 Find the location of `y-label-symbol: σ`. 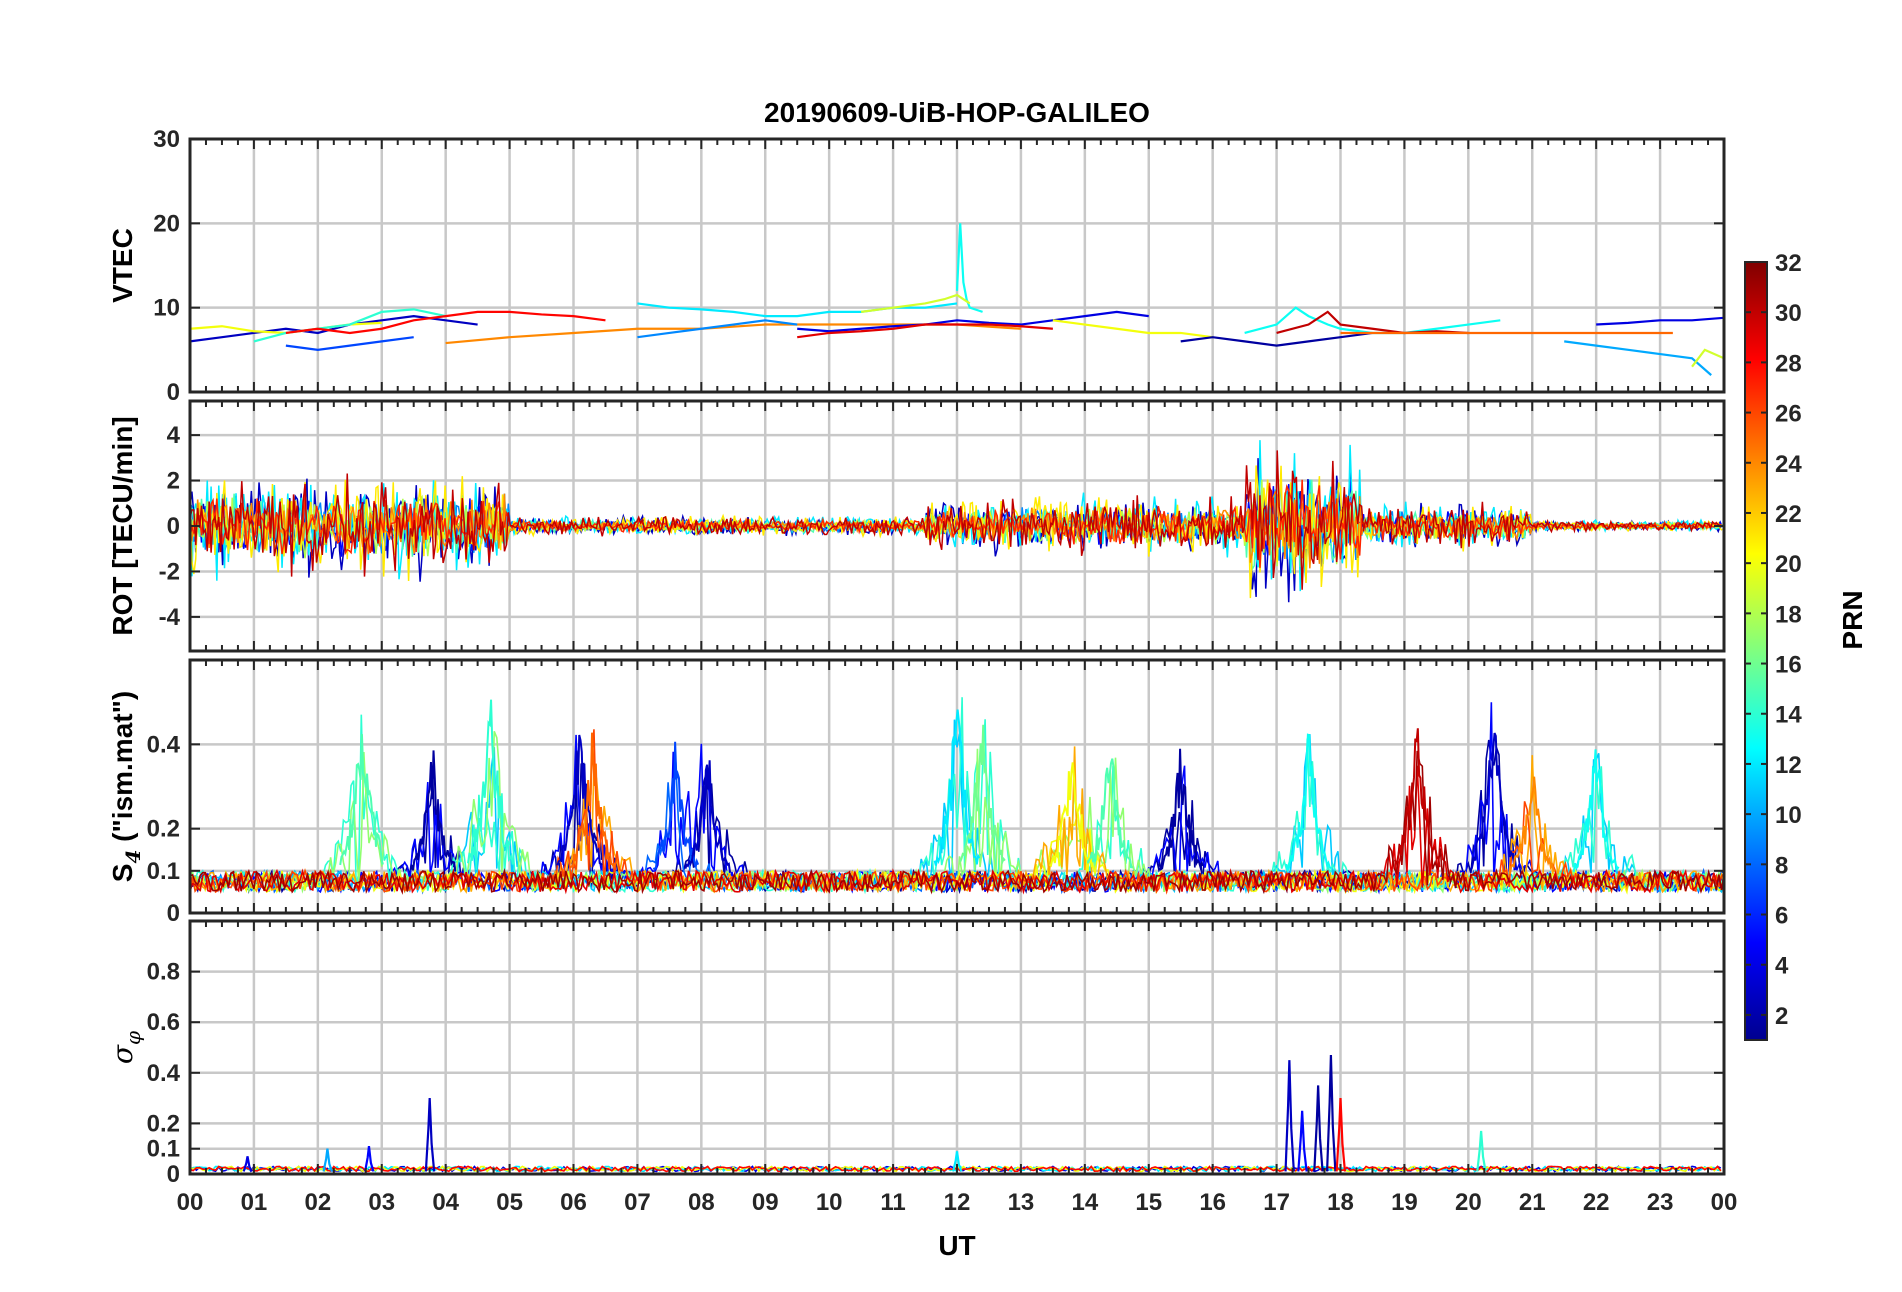

y-label-symbol: σ is located at coordinates (122, 1054).